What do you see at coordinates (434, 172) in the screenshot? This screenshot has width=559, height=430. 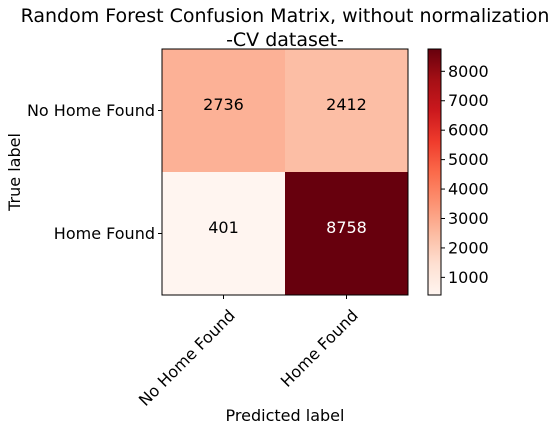 I see `colorbar` at bounding box center [434, 172].